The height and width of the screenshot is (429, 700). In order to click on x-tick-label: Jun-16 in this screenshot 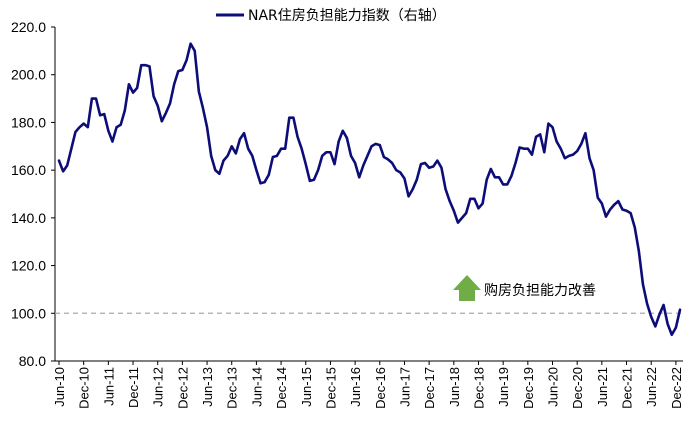, I will do `click(355, 387)`.